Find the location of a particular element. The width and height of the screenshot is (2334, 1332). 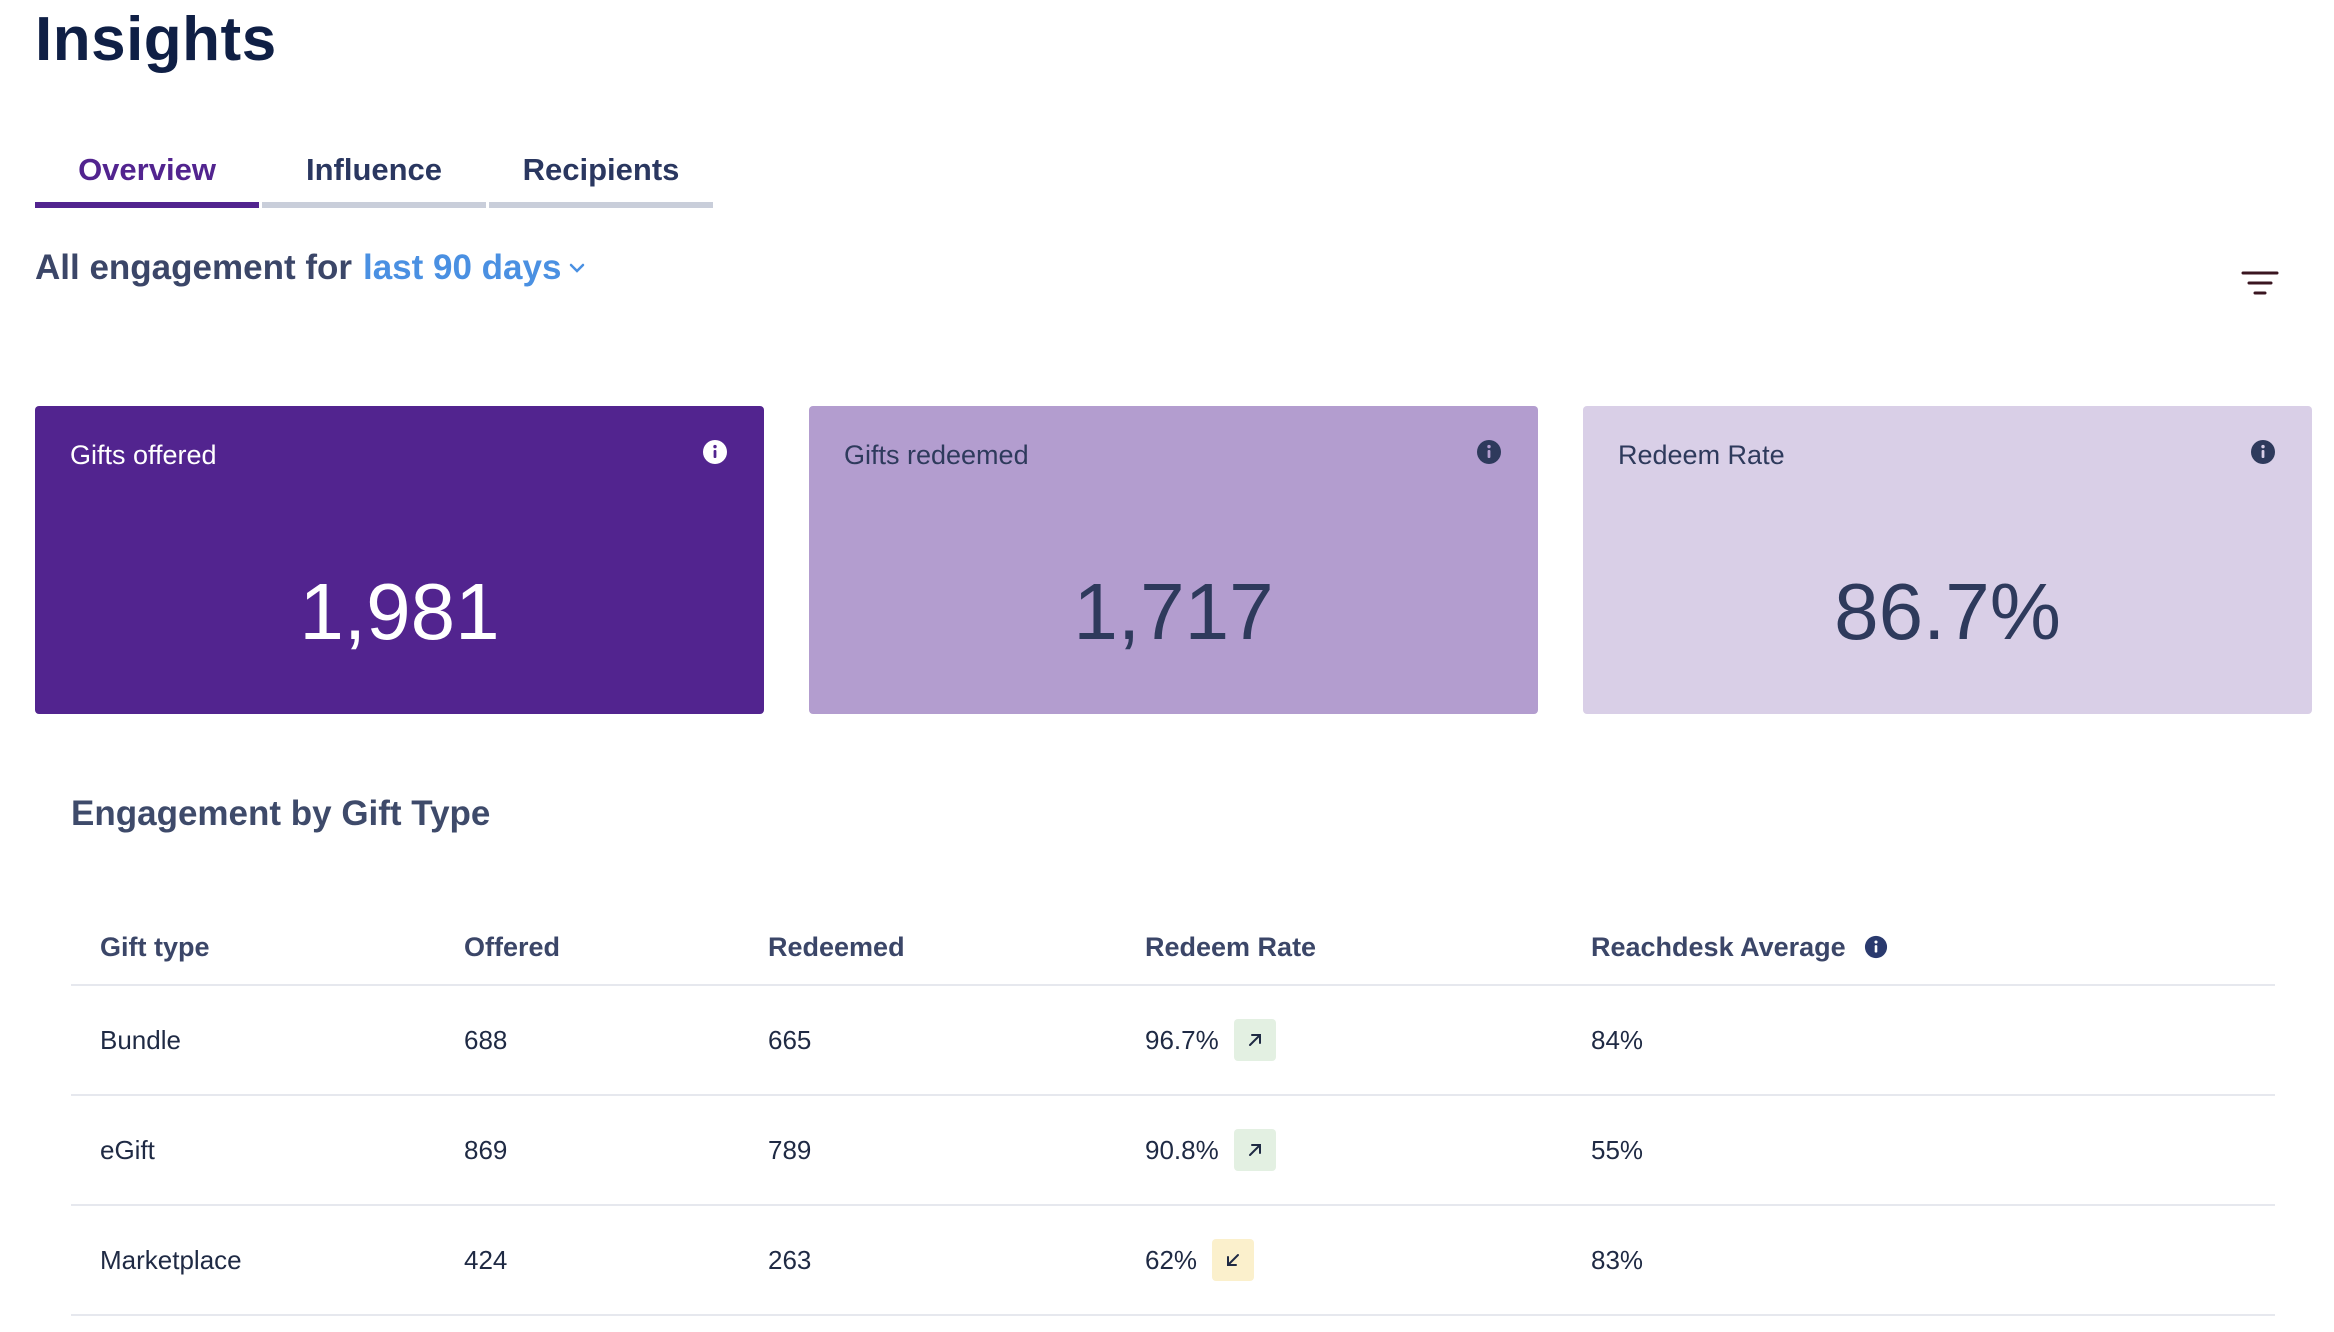

redeem-rate-text: 90.8% is located at coordinates (1182, 1149).